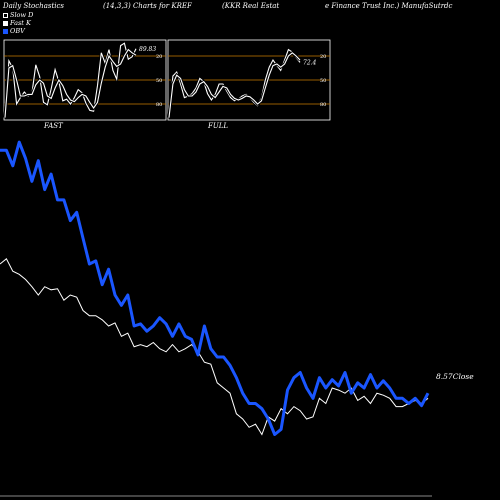 The height and width of the screenshot is (500, 500). I want to click on legend-slow-d: Slow D, so click(18, 15).